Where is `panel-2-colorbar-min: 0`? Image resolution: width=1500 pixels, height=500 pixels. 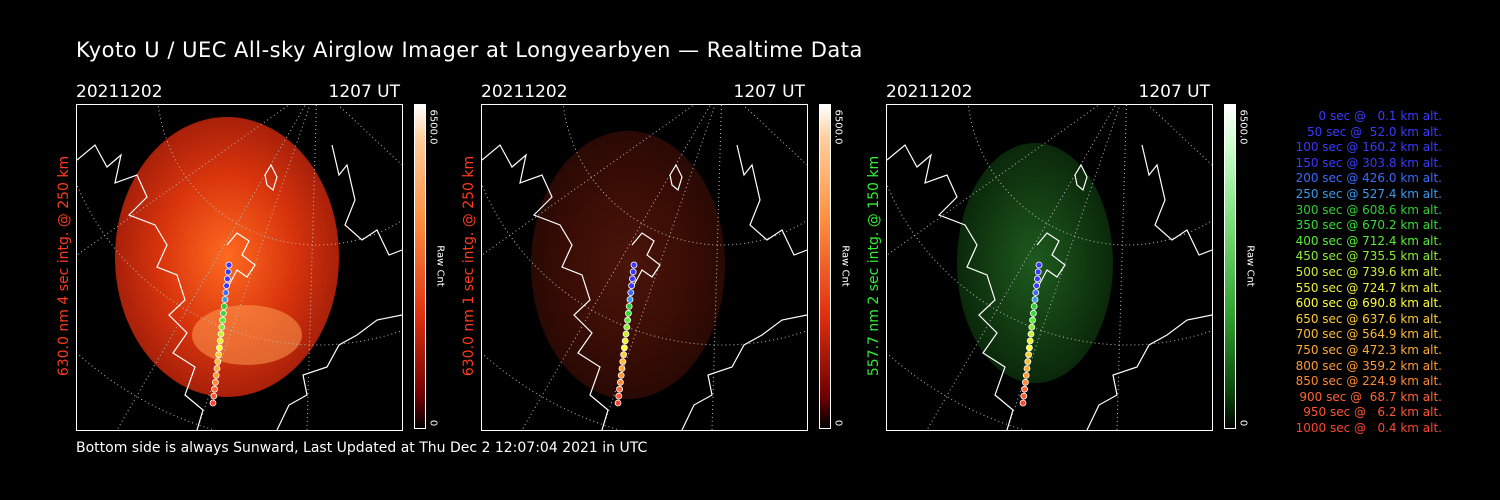
panel-2-colorbar-min: 0 is located at coordinates (838, 423).